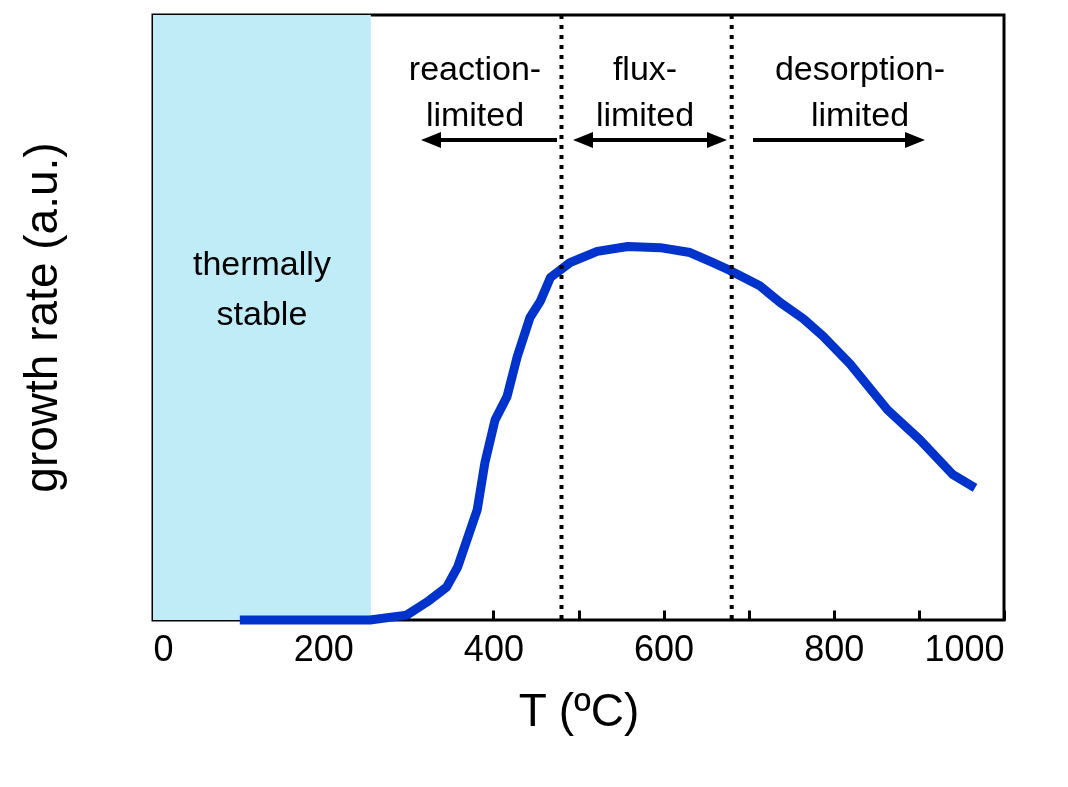 The width and height of the screenshot is (1068, 787). I want to click on text: flux-limited, so click(645, 91).